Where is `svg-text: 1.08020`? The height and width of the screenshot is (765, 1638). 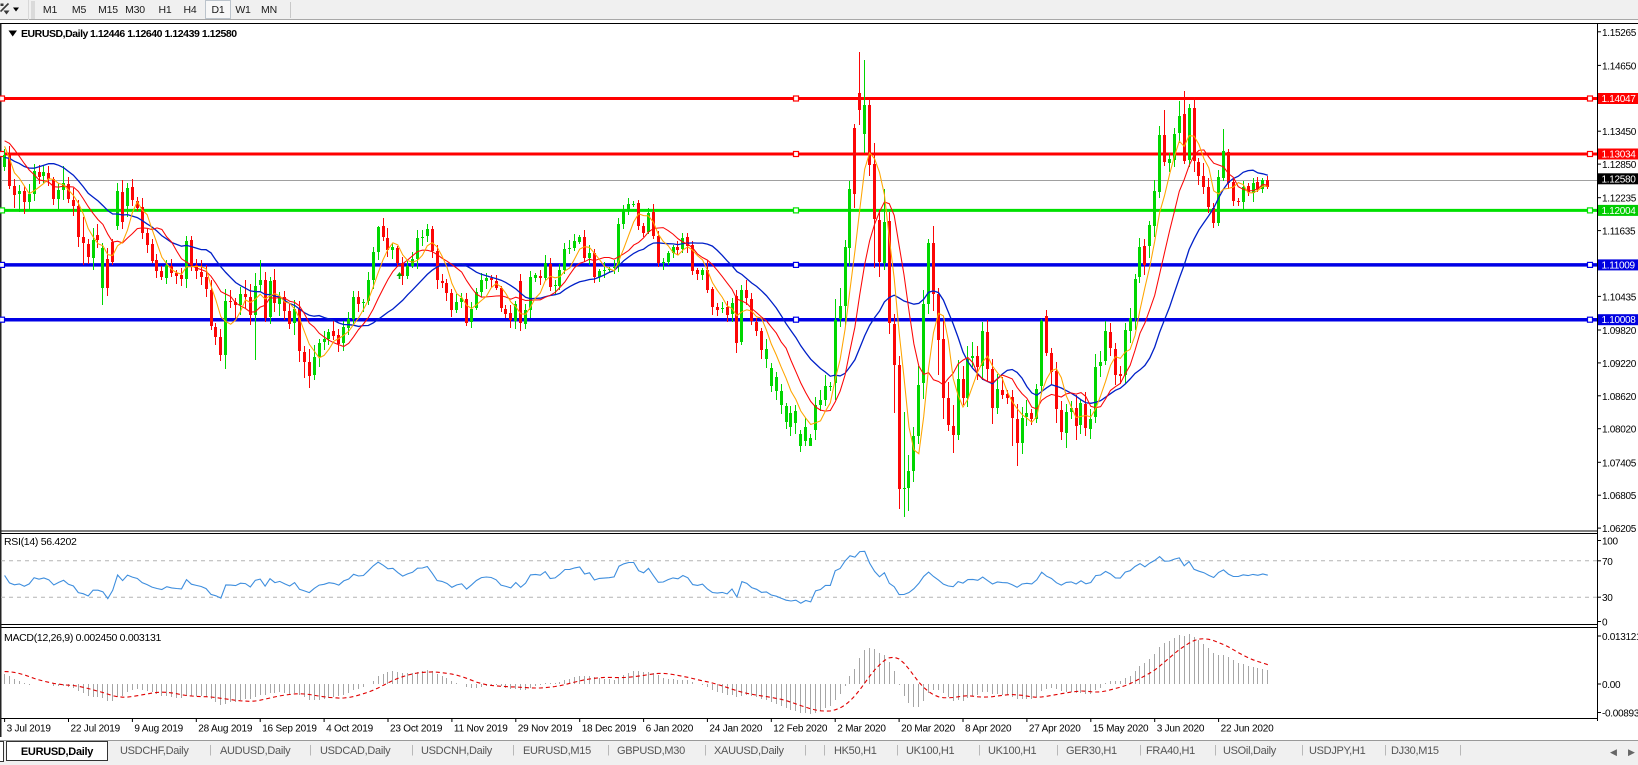
svg-text: 1.08020 is located at coordinates (1619, 430).